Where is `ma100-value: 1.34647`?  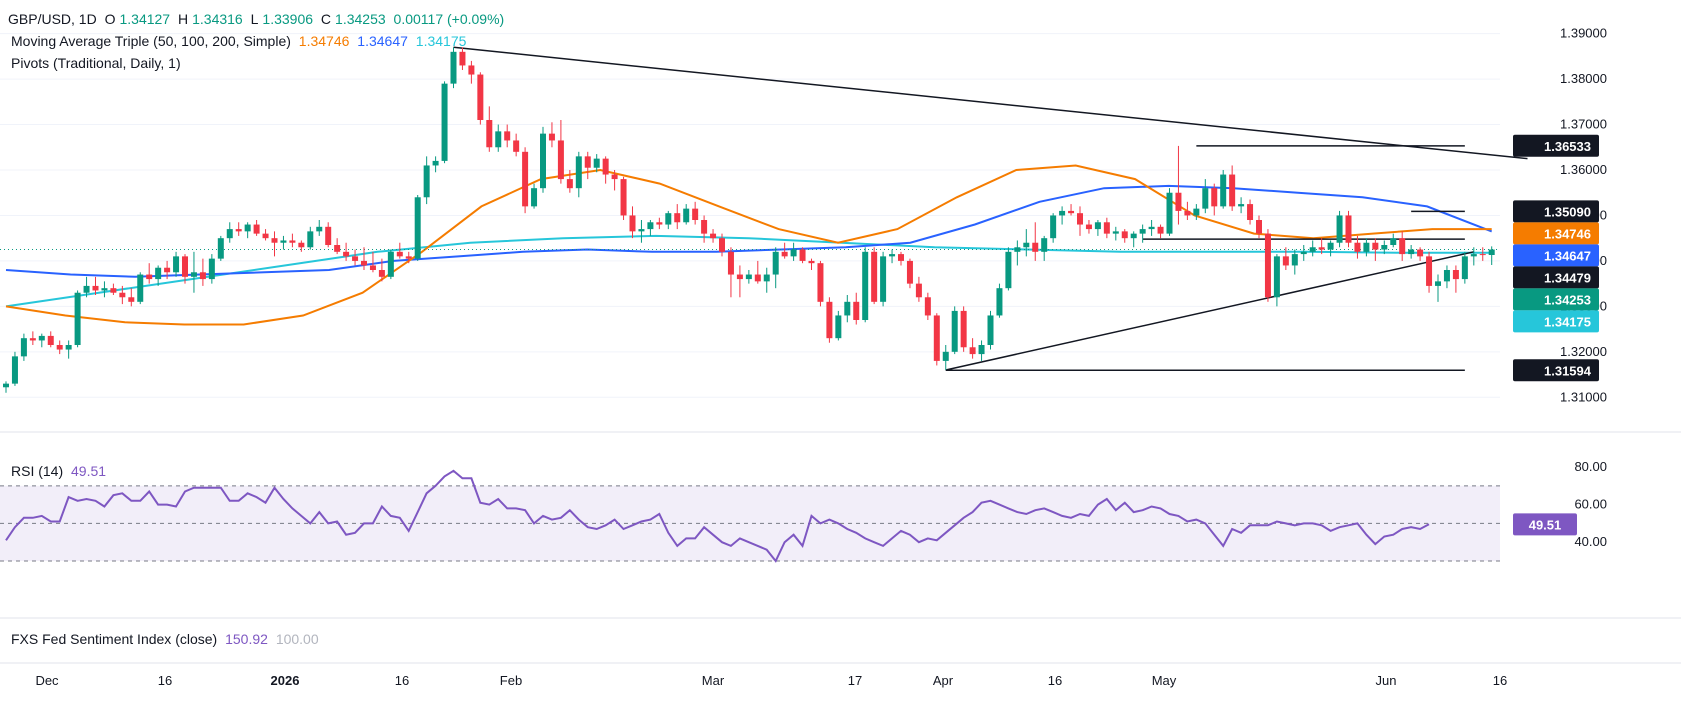 ma100-value: 1.34647 is located at coordinates (382, 41).